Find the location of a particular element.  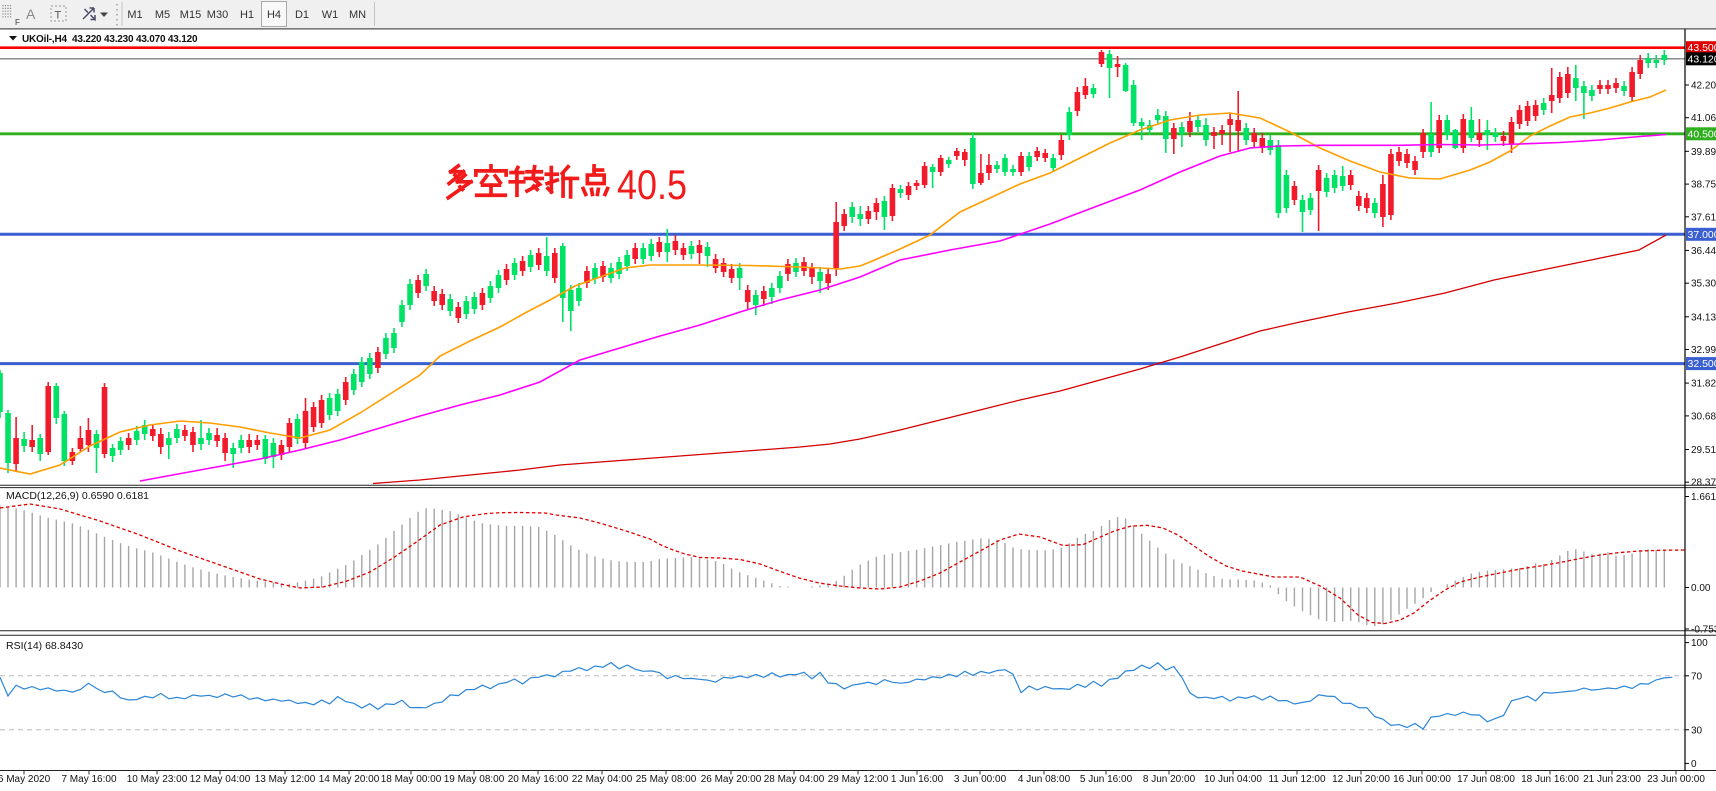

svg-text: 6 May 2020 is located at coordinates (25, 779).